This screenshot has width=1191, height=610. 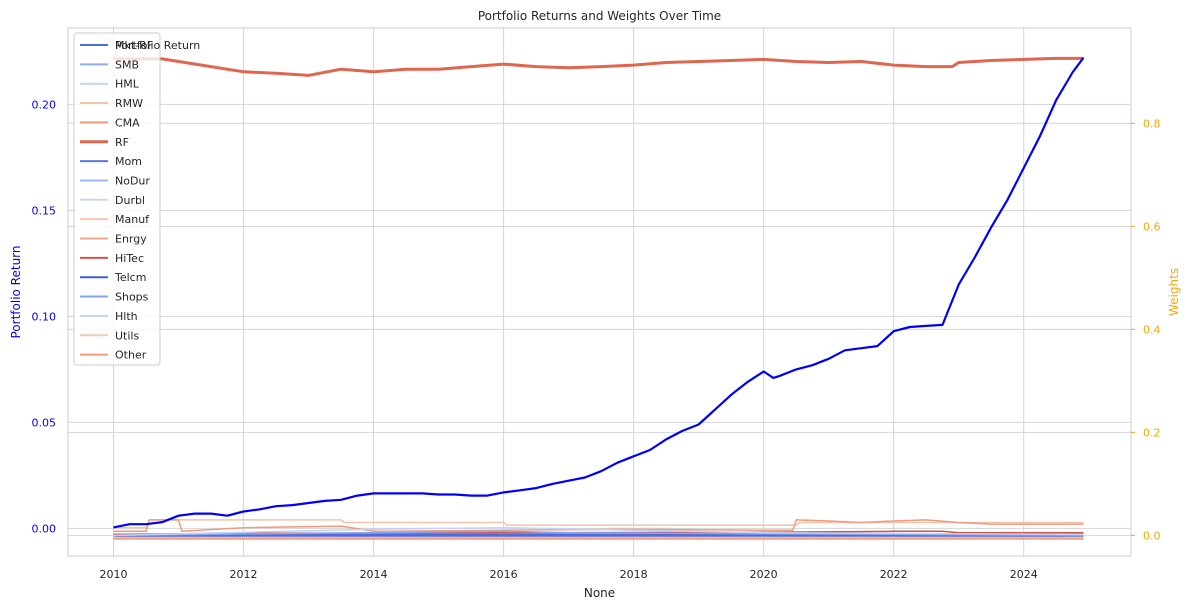 What do you see at coordinates (127, 64) in the screenshot?
I see `legend-label-smb: SMB` at bounding box center [127, 64].